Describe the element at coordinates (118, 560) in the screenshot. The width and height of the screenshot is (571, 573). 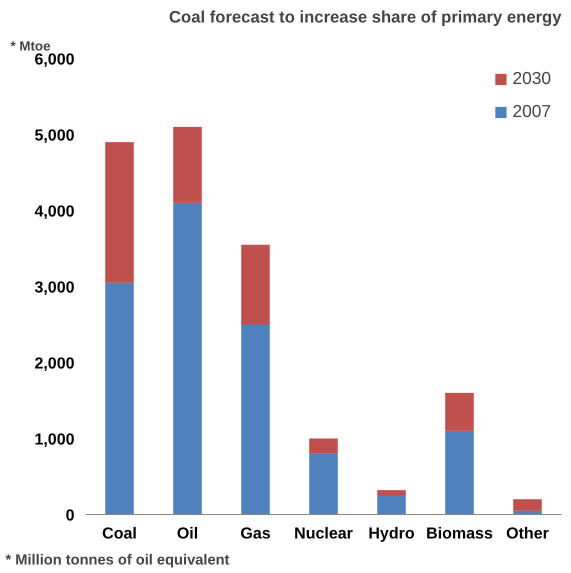
I see `text: * Million tonnes of oil equivalent` at that location.